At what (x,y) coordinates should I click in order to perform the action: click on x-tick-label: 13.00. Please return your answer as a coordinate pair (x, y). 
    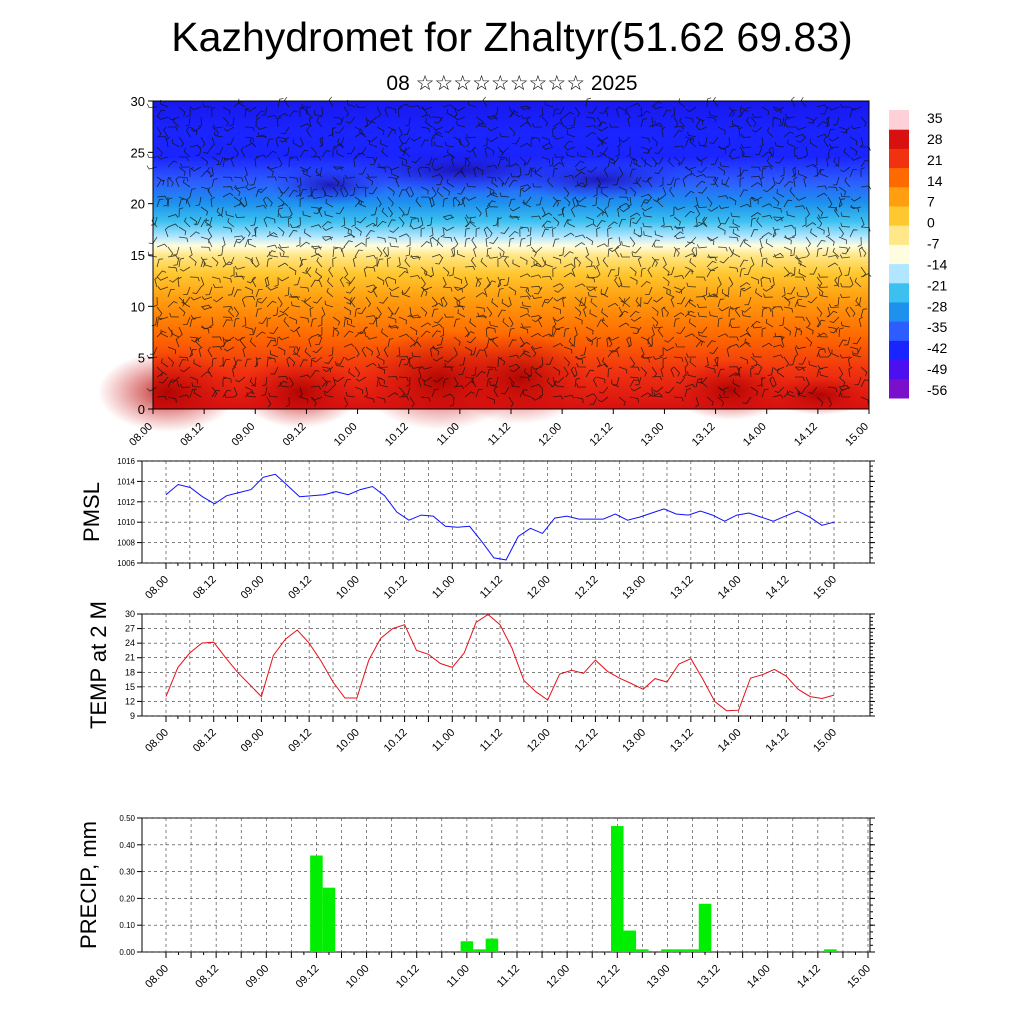
    Looking at the image, I should click on (634, 588).